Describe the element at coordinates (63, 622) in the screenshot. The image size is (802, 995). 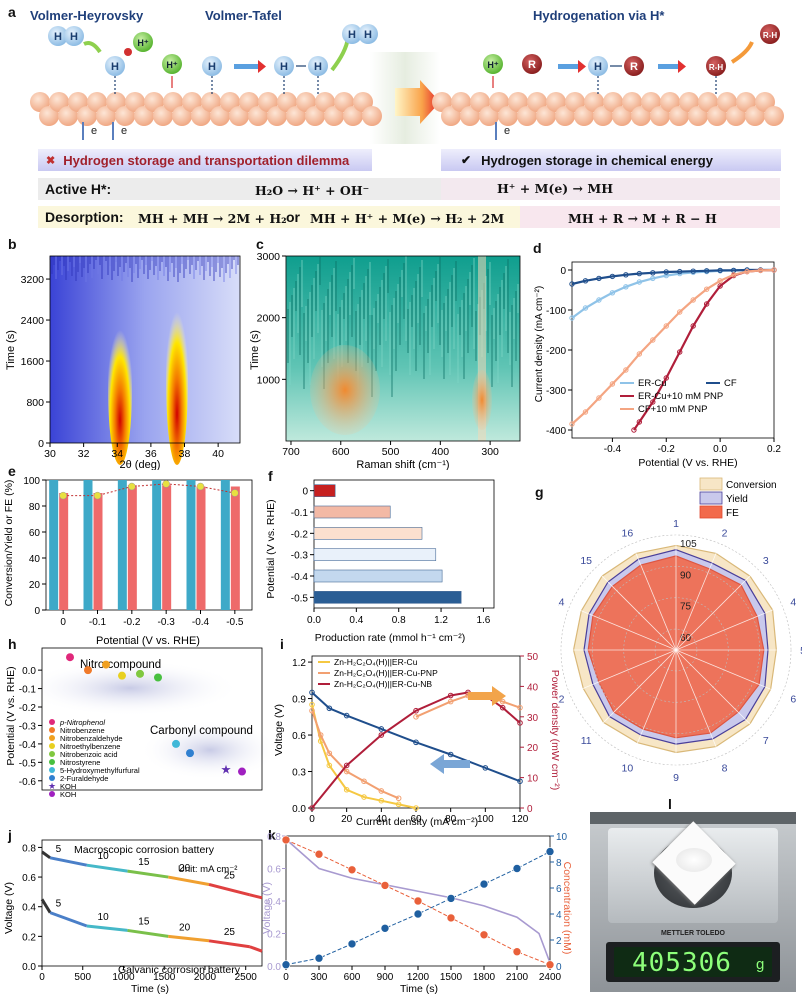
I see `e-xtick-label: 0` at that location.